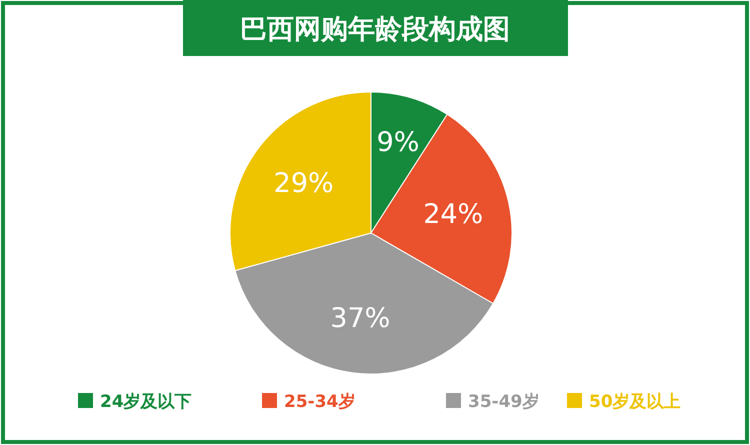 The height and width of the screenshot is (445, 750). I want to click on data-label: 37%, so click(360, 318).